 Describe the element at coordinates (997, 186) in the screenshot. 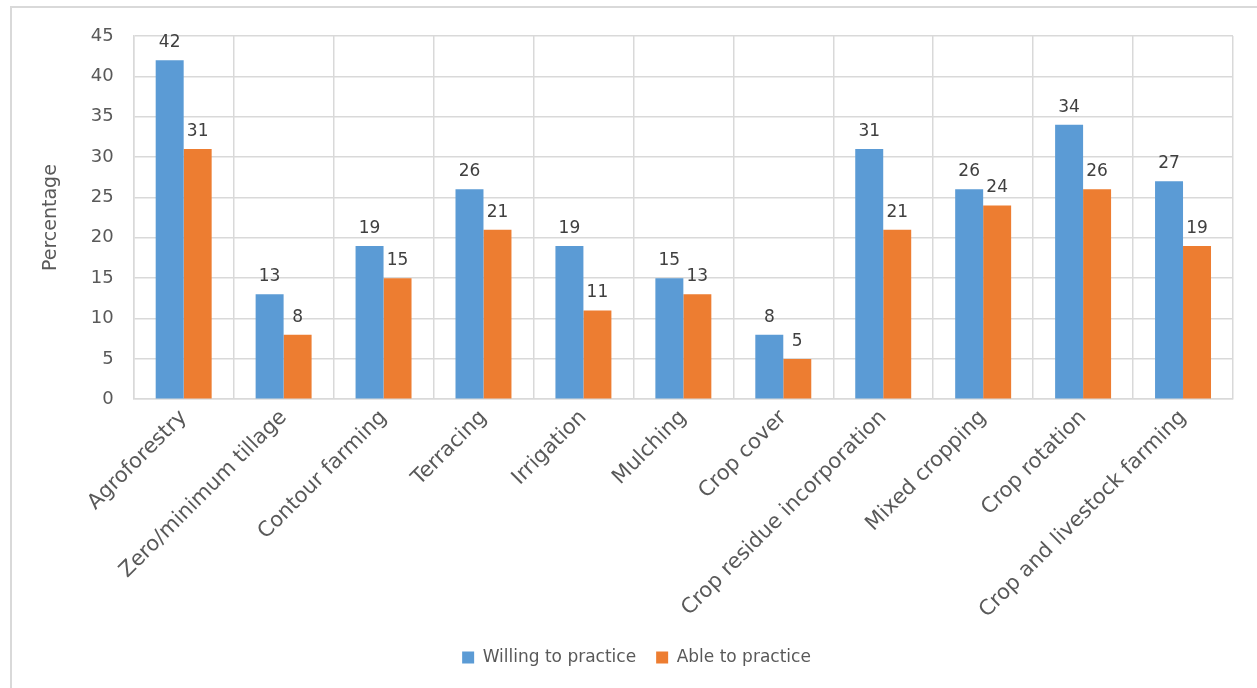

I see `data-label: 24` at that location.